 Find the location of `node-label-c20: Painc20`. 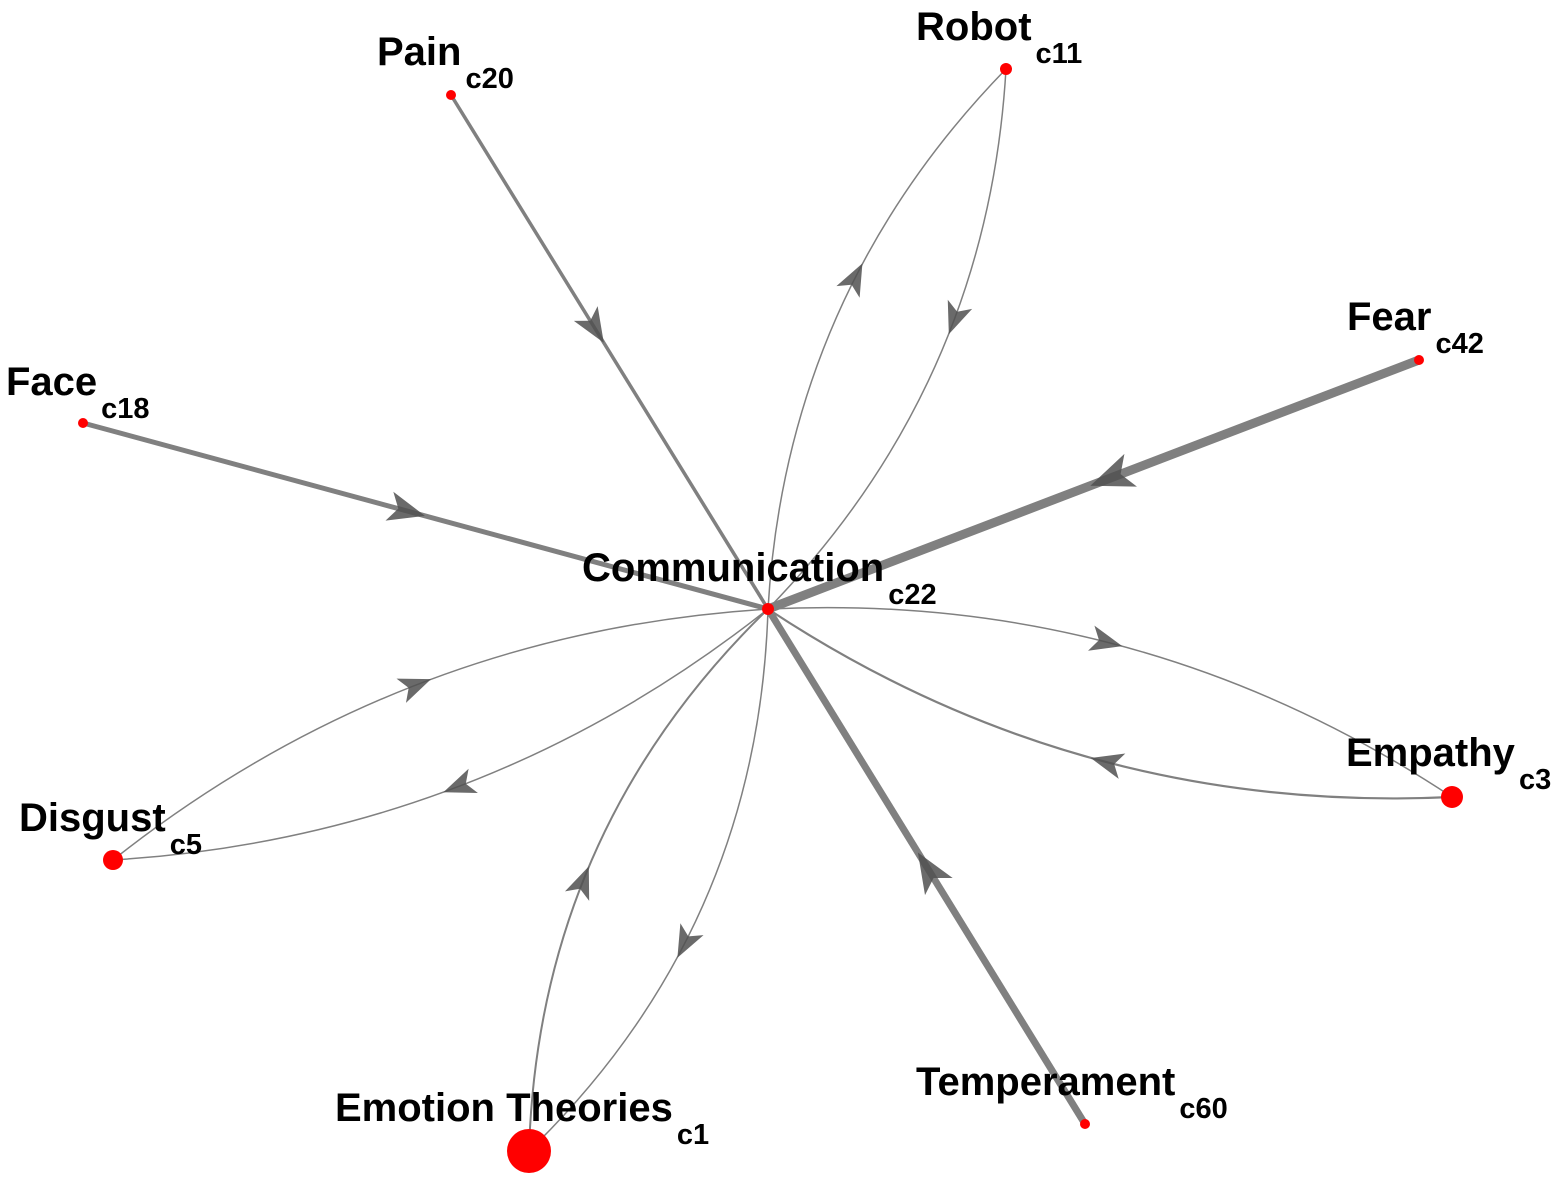

node-label-c20: Painc20 is located at coordinates (445, 62).